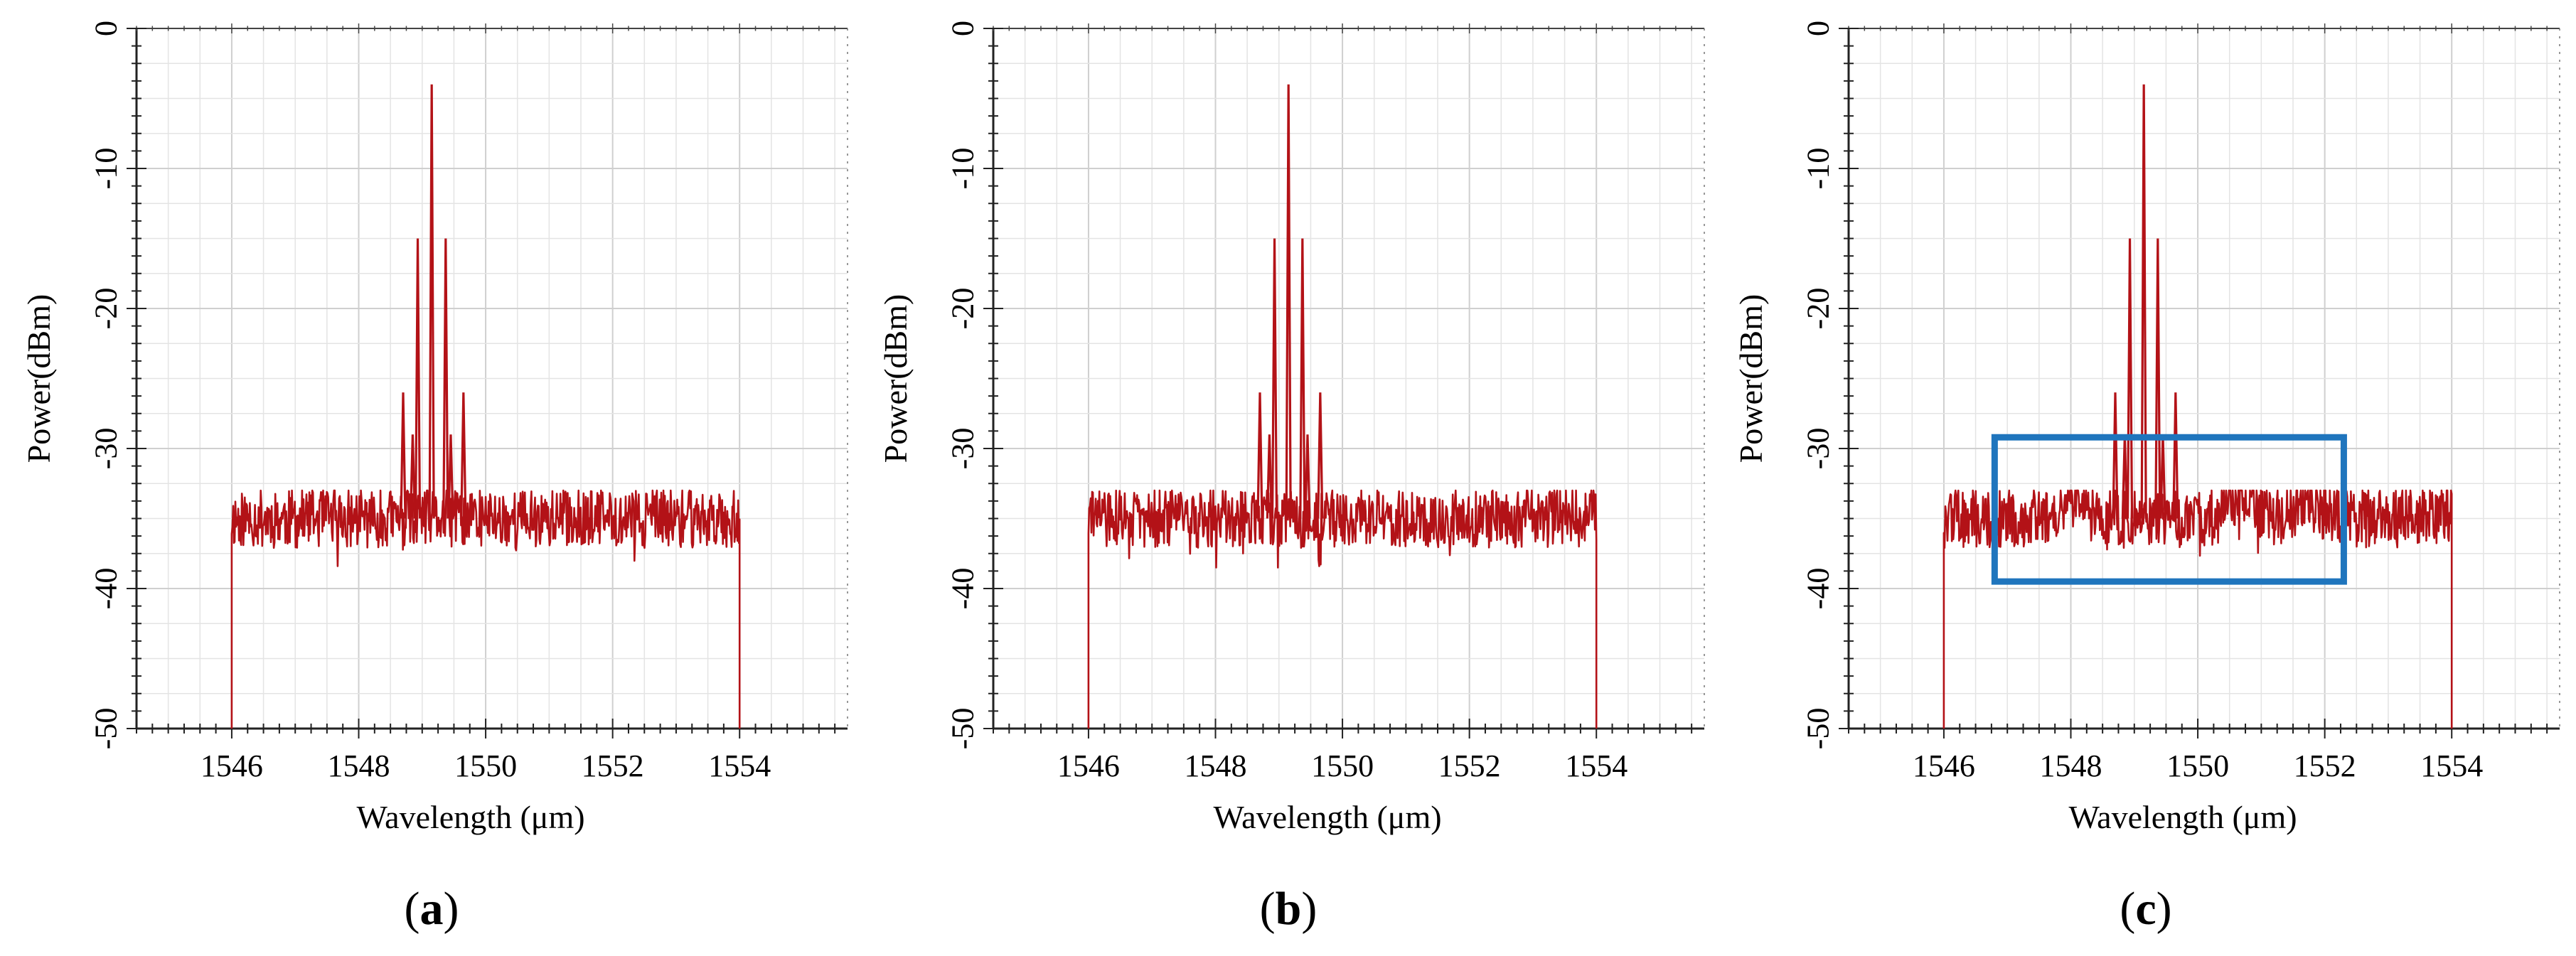 This screenshot has height=956, width=2576. Describe the element at coordinates (1289, 909) in the screenshot. I see `panel-label: (b)` at that location.